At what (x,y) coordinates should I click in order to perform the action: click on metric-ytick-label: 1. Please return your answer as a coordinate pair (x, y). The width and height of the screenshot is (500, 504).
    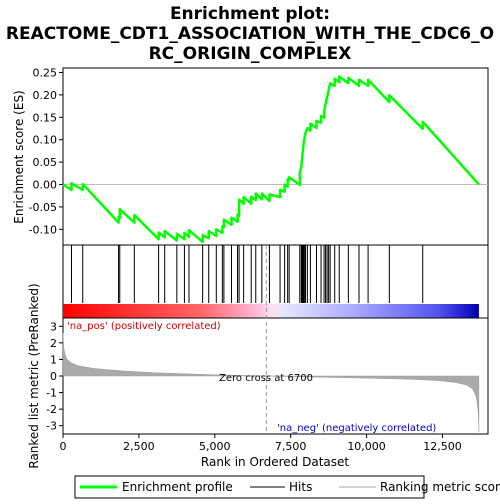
    Looking at the image, I should click on (53, 359).